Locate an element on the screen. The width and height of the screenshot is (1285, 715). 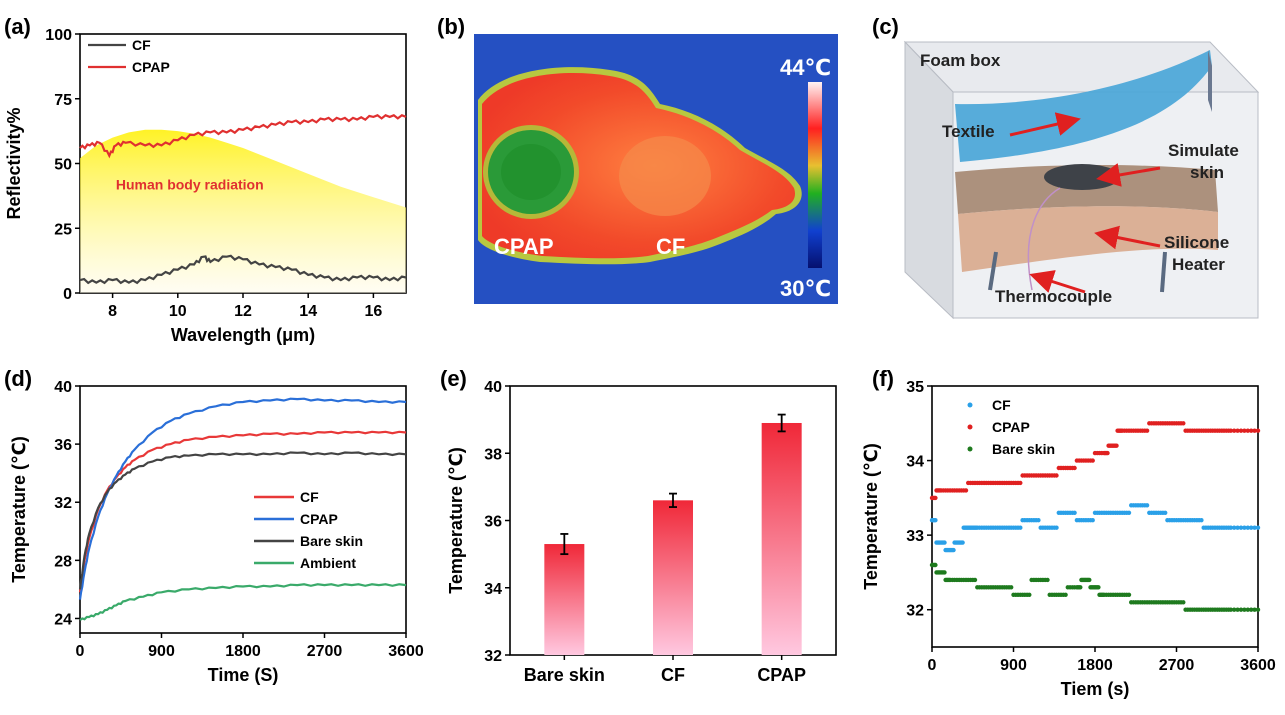
legend-label-bare-skin: Bare skin is located at coordinates (1023, 449).